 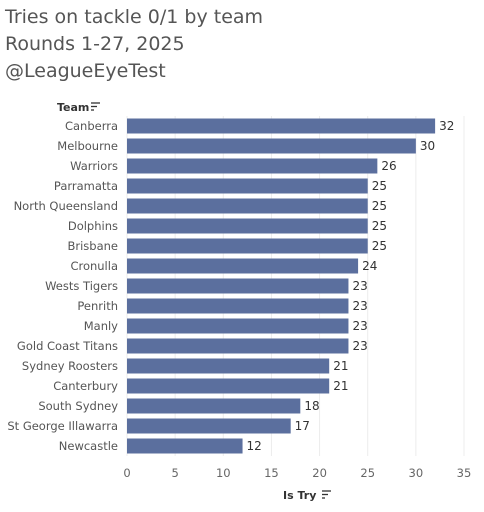 What do you see at coordinates (299, 495) in the screenshot?
I see `x-axis-title: Is Try` at bounding box center [299, 495].